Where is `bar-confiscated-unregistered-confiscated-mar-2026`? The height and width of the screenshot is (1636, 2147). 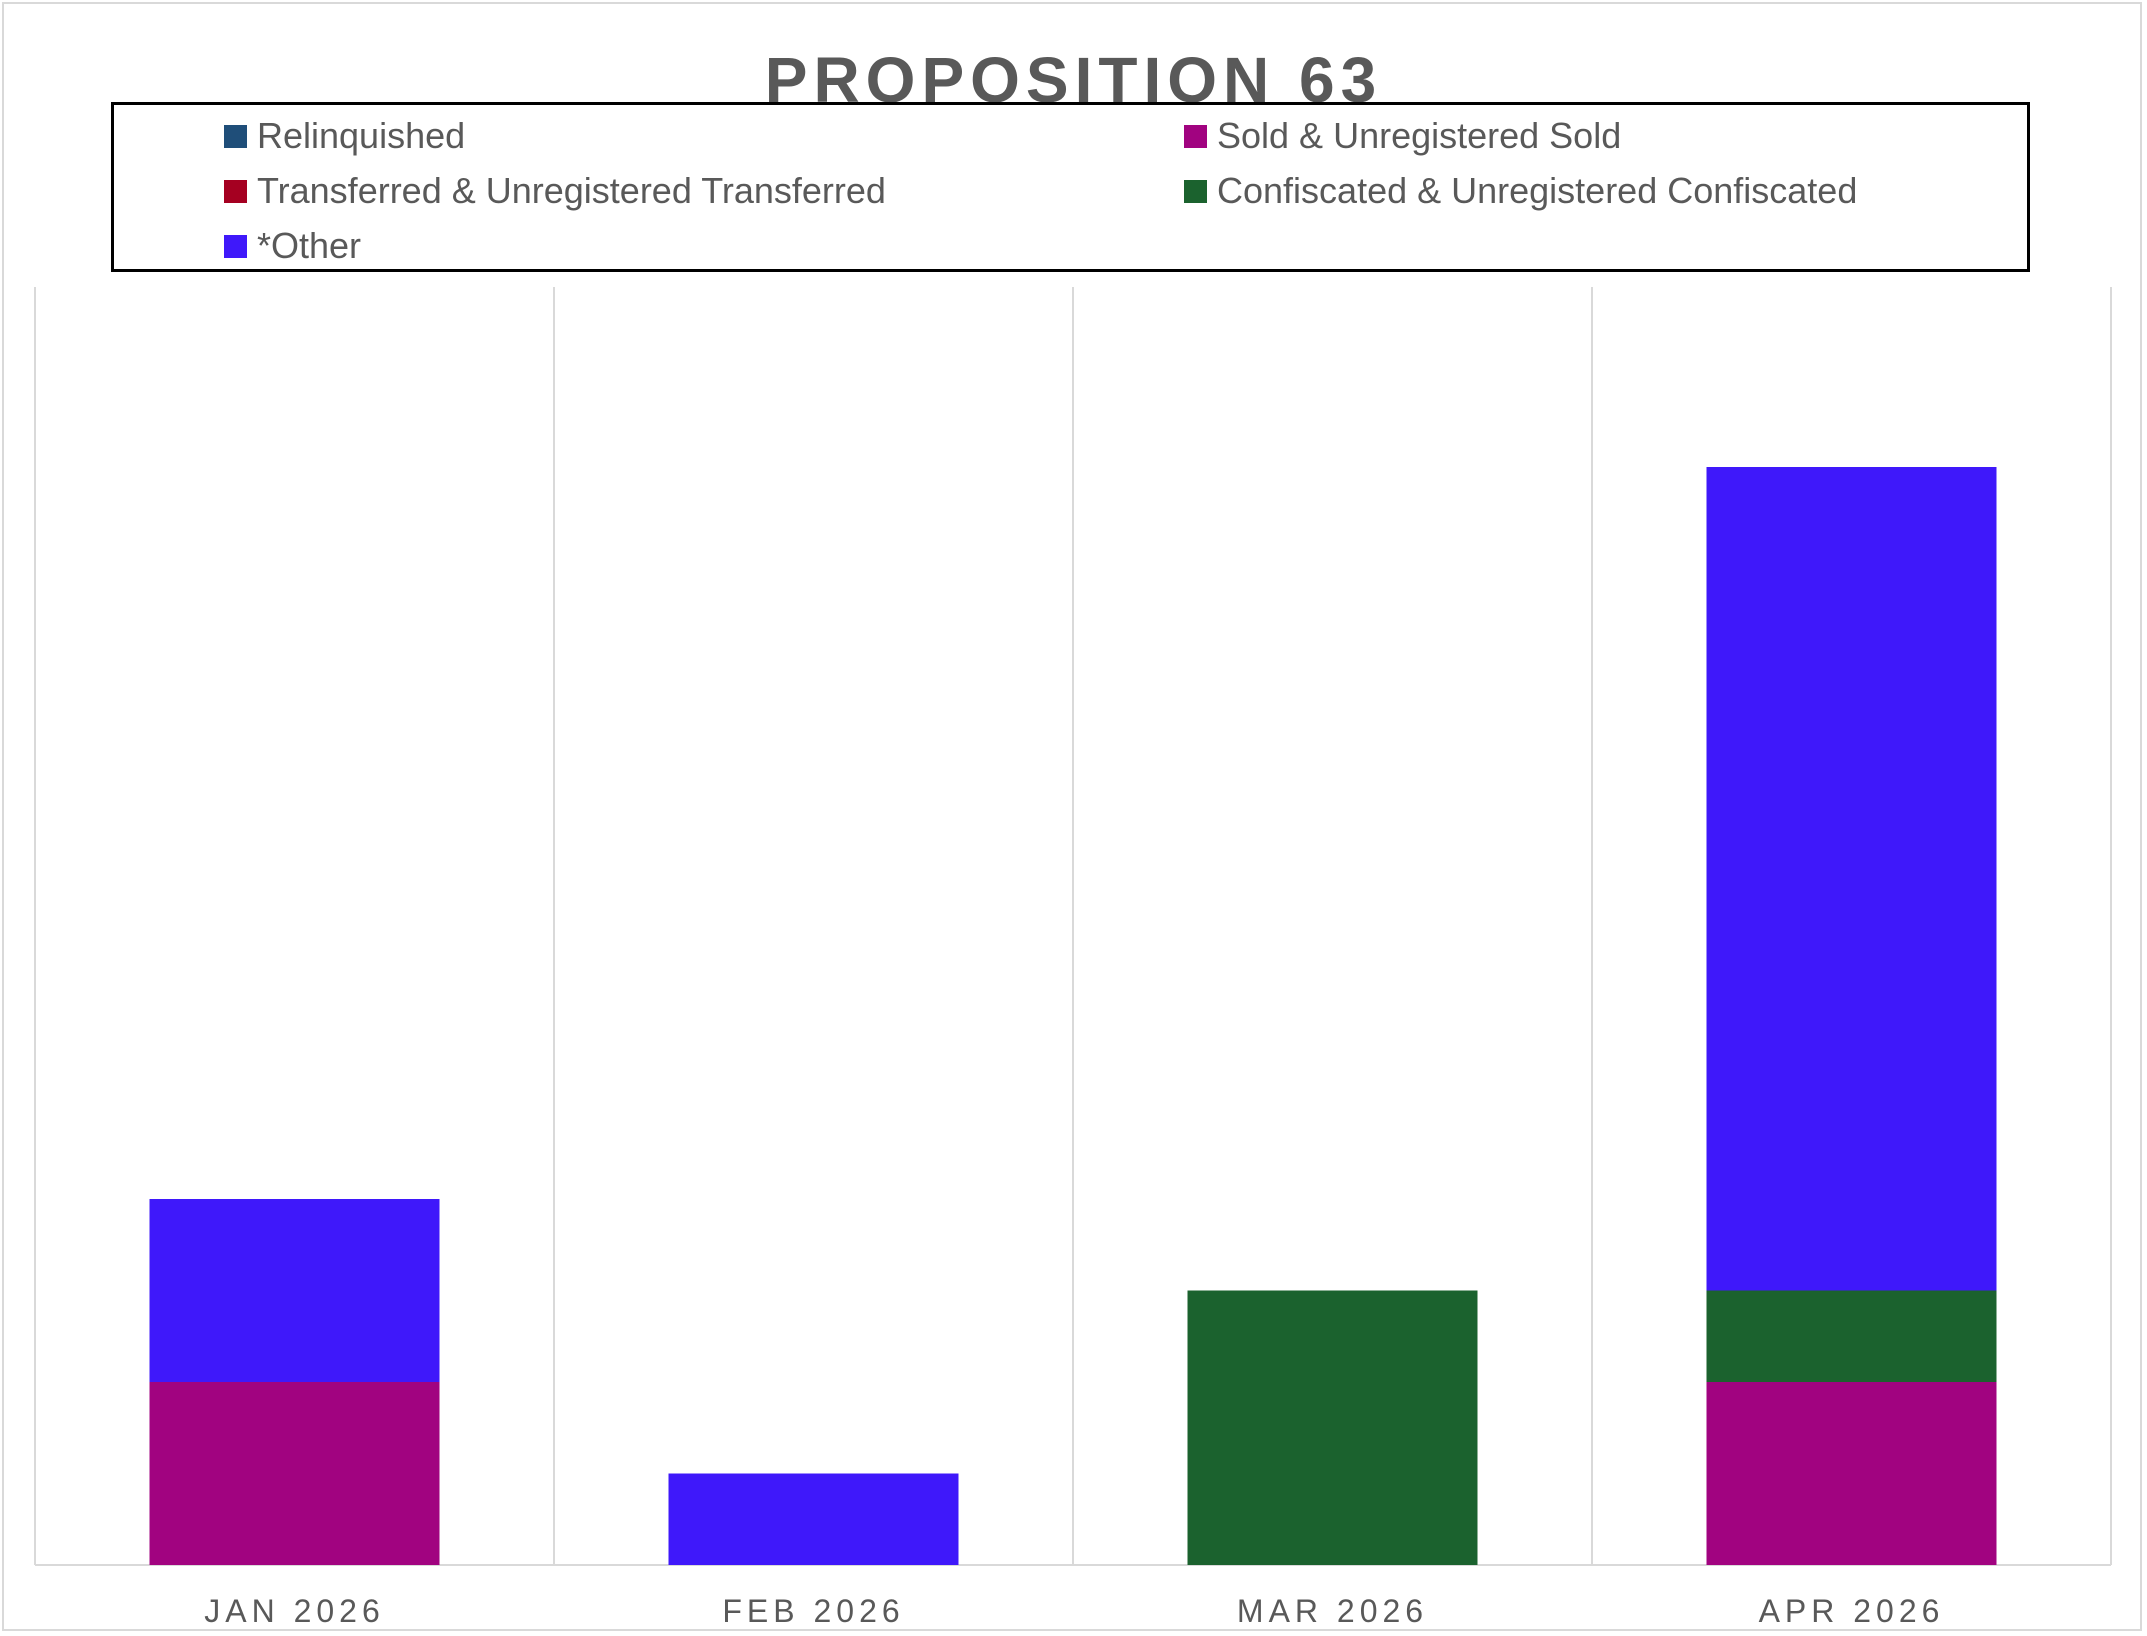
bar-confiscated-unregistered-confiscated-mar-2026 is located at coordinates (1332, 1427).